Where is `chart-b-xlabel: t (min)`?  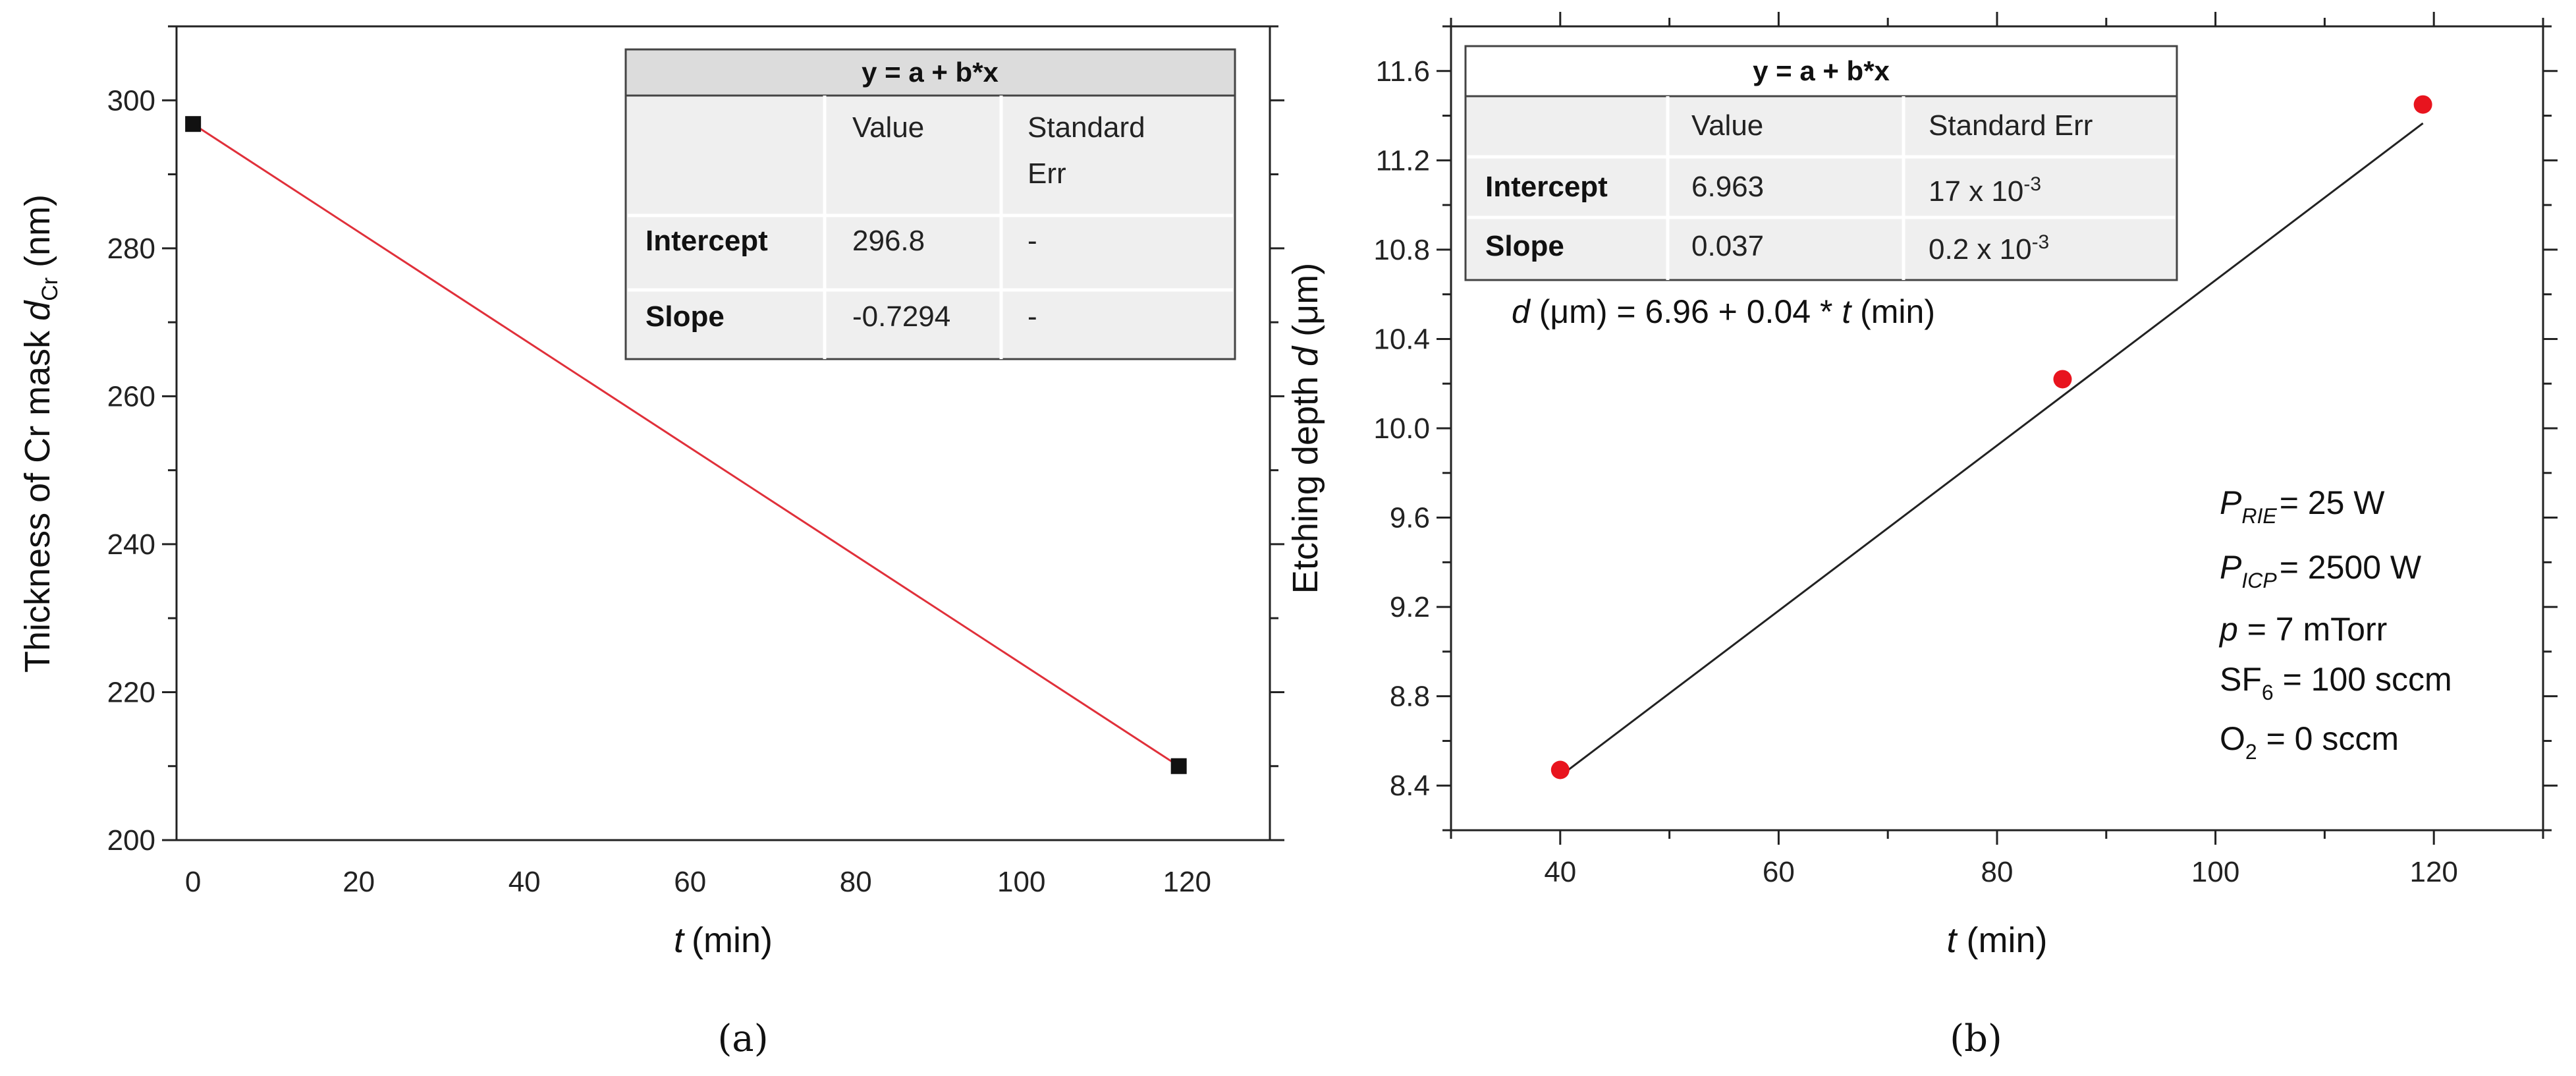 chart-b-xlabel: t (min) is located at coordinates (1997, 940).